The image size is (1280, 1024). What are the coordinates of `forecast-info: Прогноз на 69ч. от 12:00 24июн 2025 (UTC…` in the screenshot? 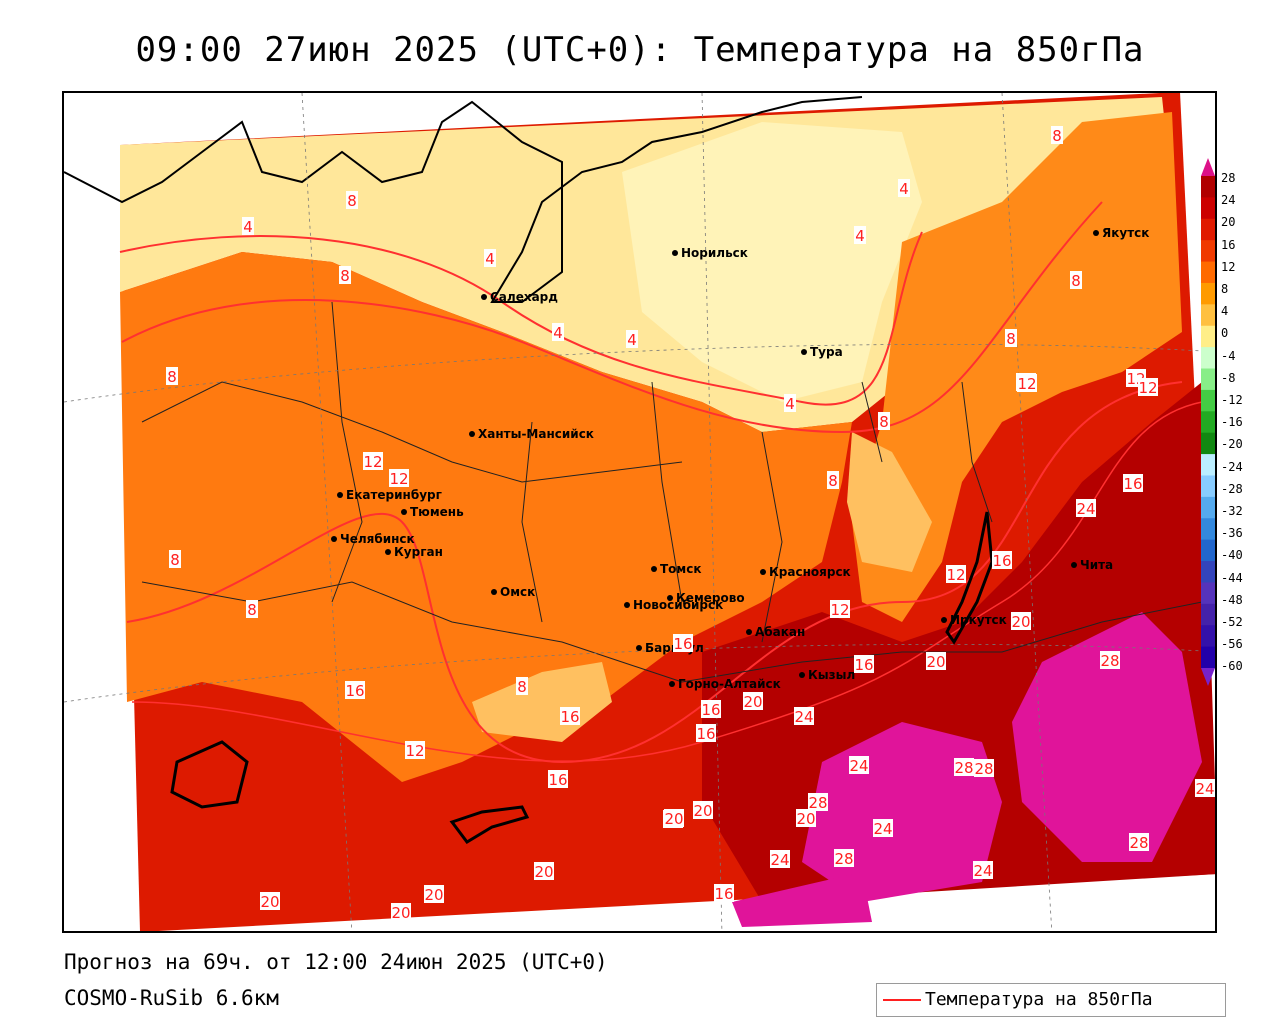 It's located at (336, 962).